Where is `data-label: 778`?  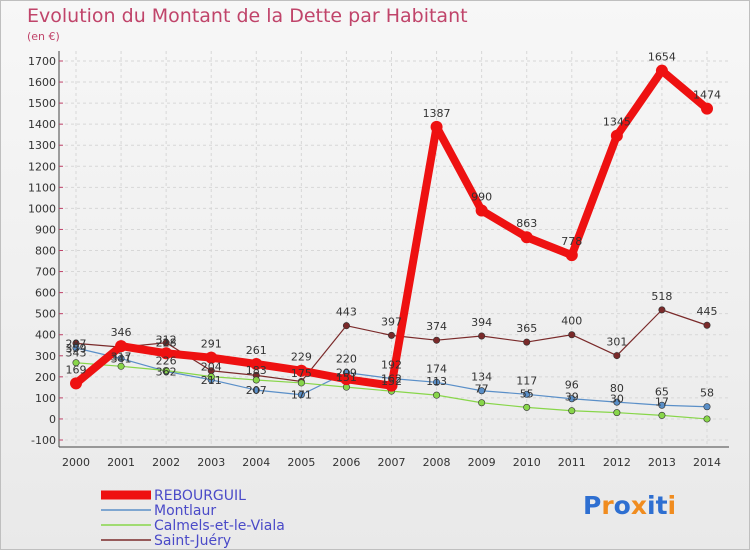 data-label: 778 is located at coordinates (571, 241).